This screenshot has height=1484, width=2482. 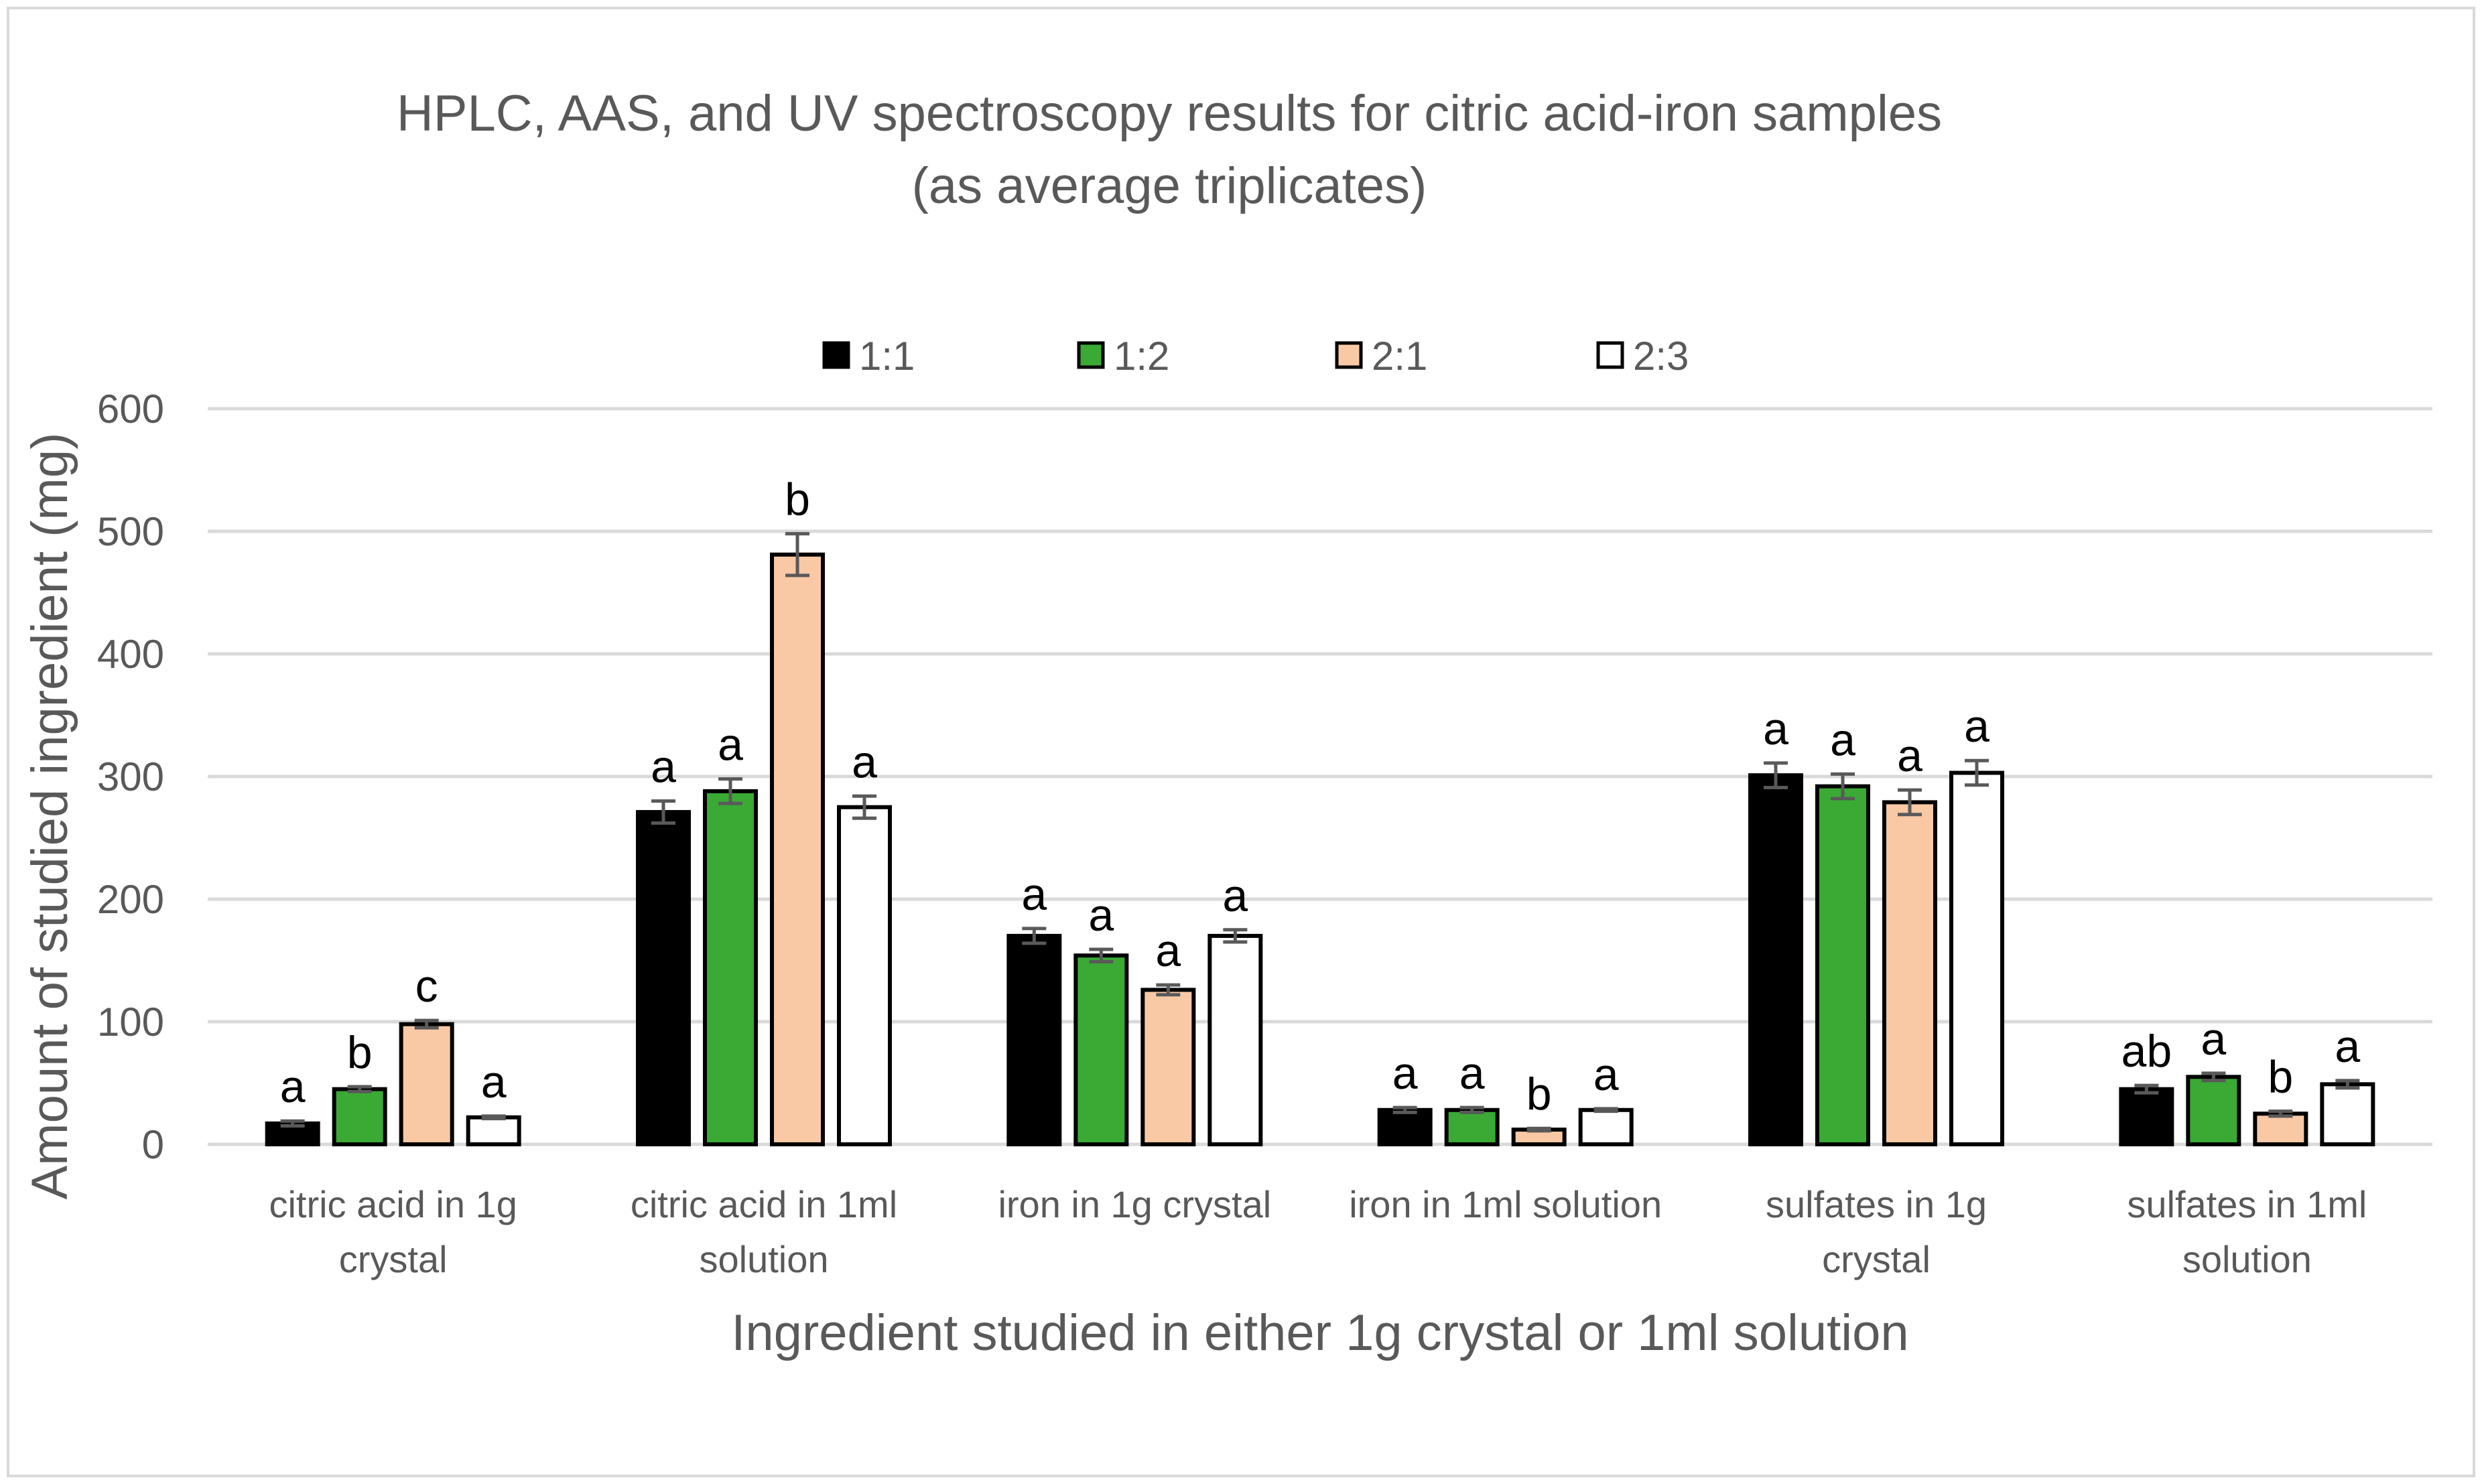 What do you see at coordinates (1141, 356) in the screenshot?
I see `legend-label: 1:2` at bounding box center [1141, 356].